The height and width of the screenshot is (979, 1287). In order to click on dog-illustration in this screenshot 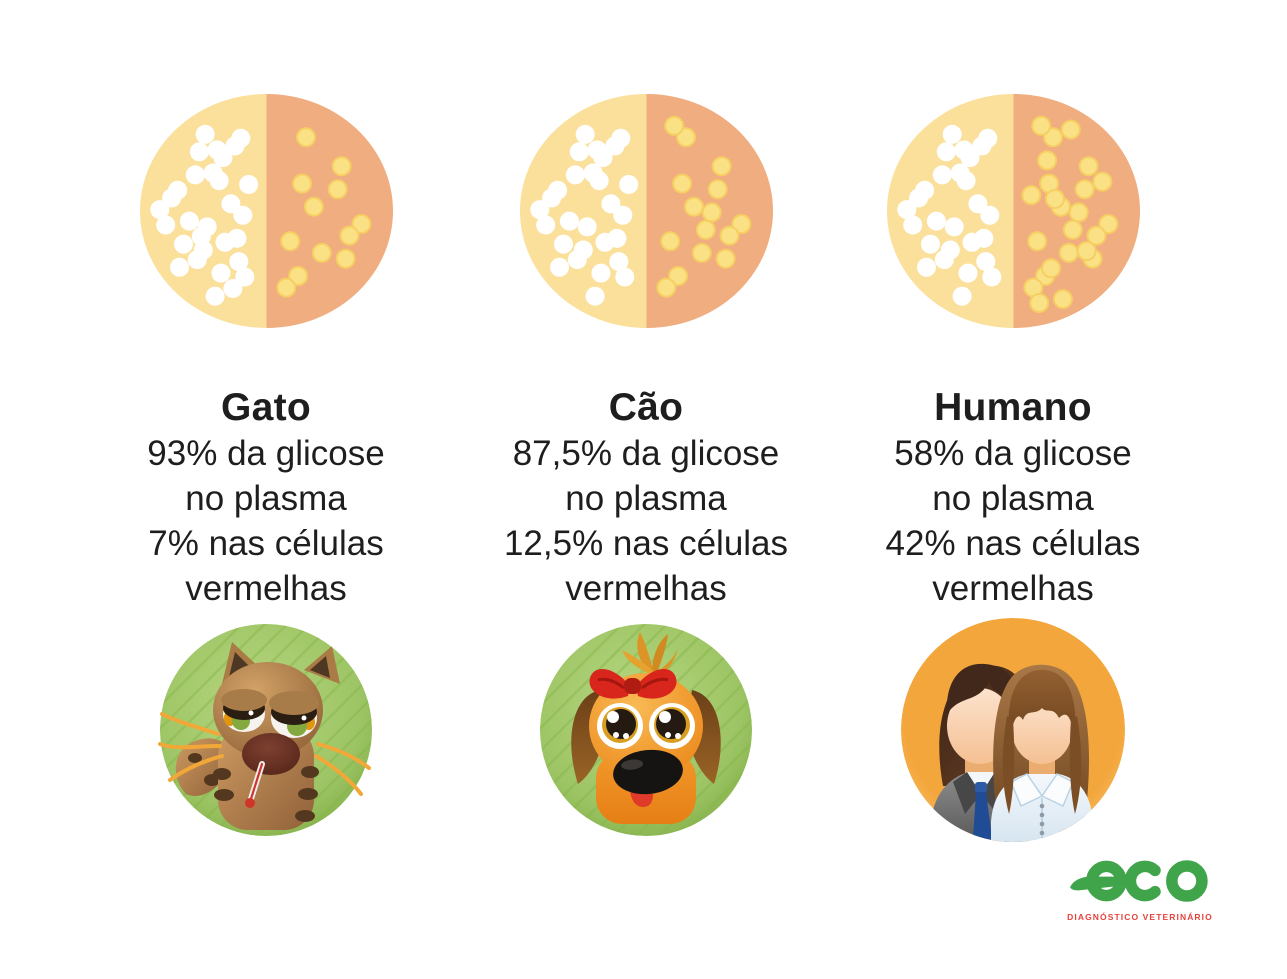, I will do `click(646, 730)`.